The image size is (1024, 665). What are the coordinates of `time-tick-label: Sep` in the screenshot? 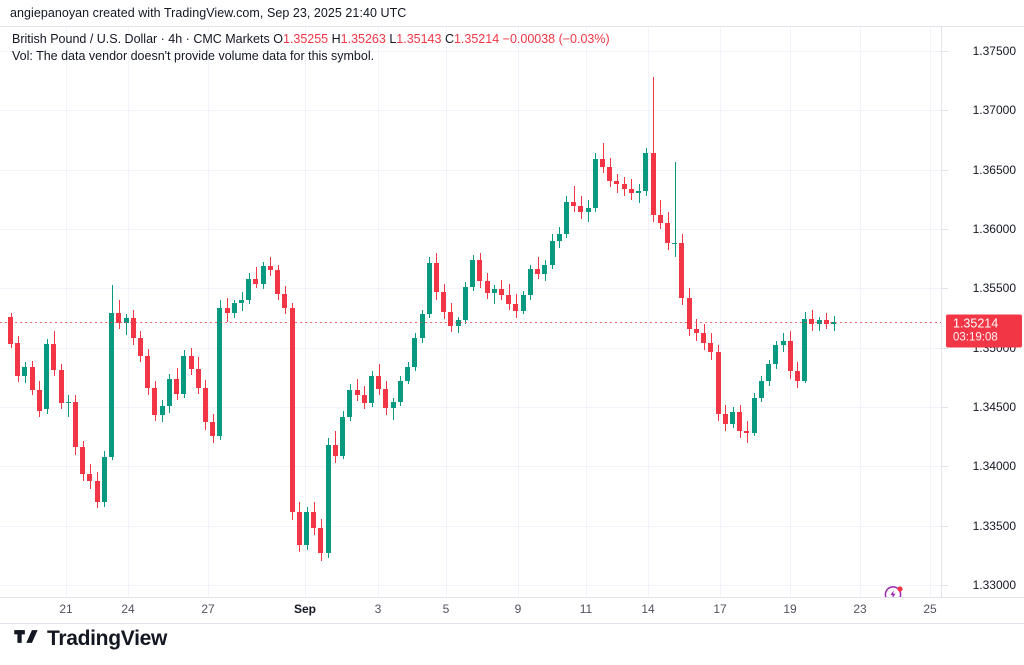 It's located at (305, 609).